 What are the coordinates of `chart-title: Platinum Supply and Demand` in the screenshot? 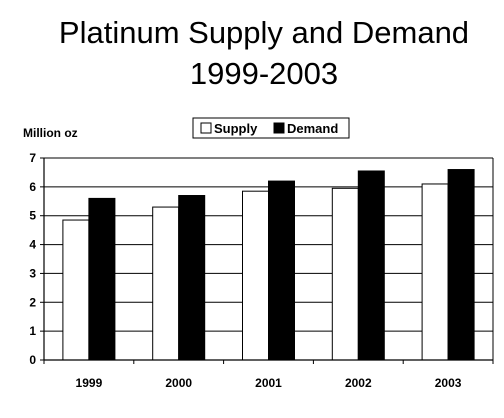 It's located at (264, 32).